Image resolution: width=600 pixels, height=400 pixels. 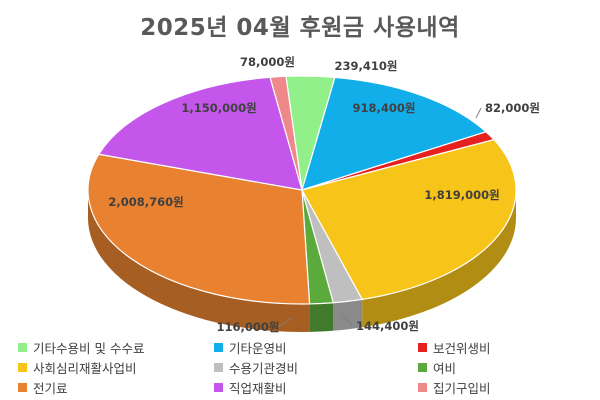 What do you see at coordinates (300, 28) in the screenshot?
I see `chart-title: 2025년 04월 후원금 사용내역` at bounding box center [300, 28].